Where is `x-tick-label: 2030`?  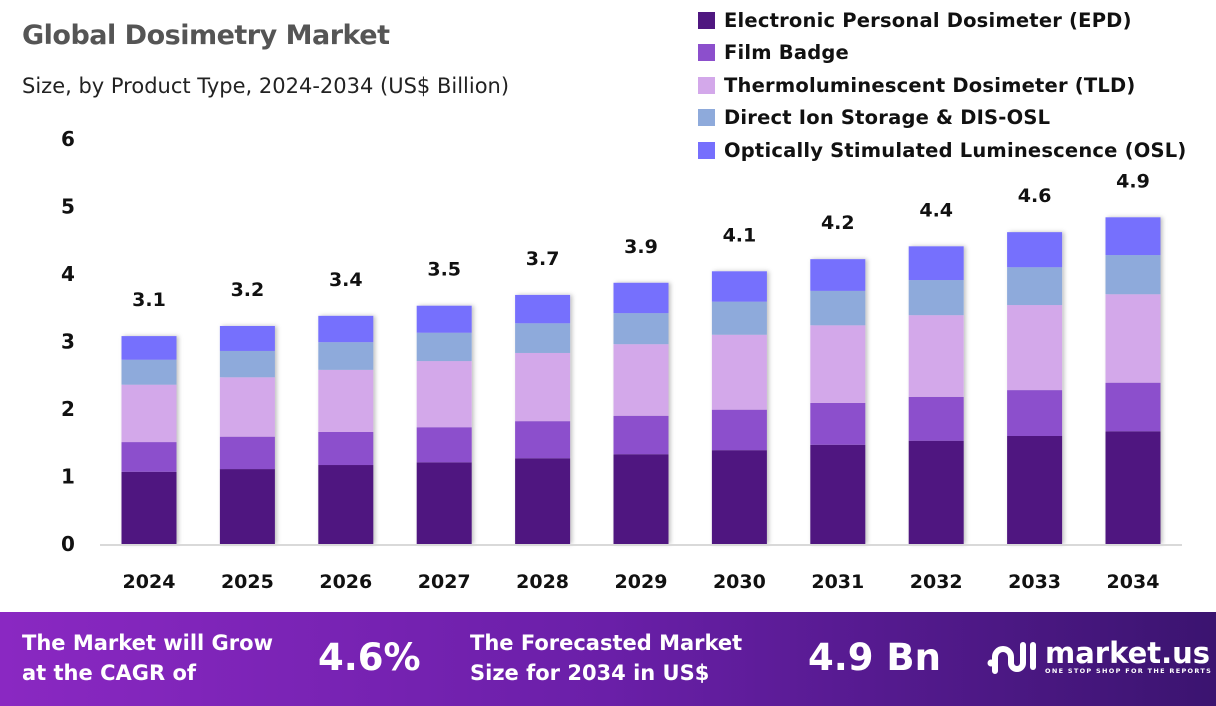 x-tick-label: 2030 is located at coordinates (739, 582).